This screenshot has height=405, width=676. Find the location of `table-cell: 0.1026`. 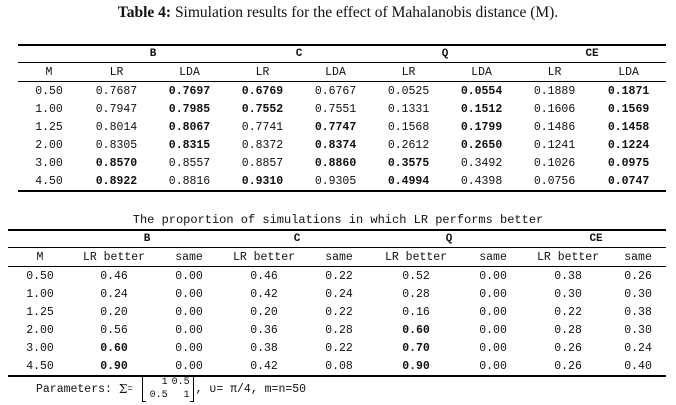

table-cell: 0.1026 is located at coordinates (554, 163).